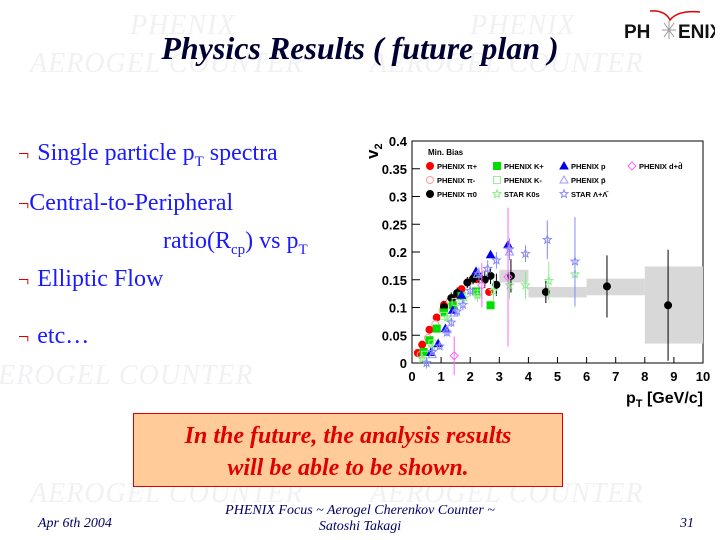 This screenshot has height=540, width=720. Describe the element at coordinates (91, 279) in the screenshot. I see `bullet-flow: ¬ Elliptic Flow` at that location.